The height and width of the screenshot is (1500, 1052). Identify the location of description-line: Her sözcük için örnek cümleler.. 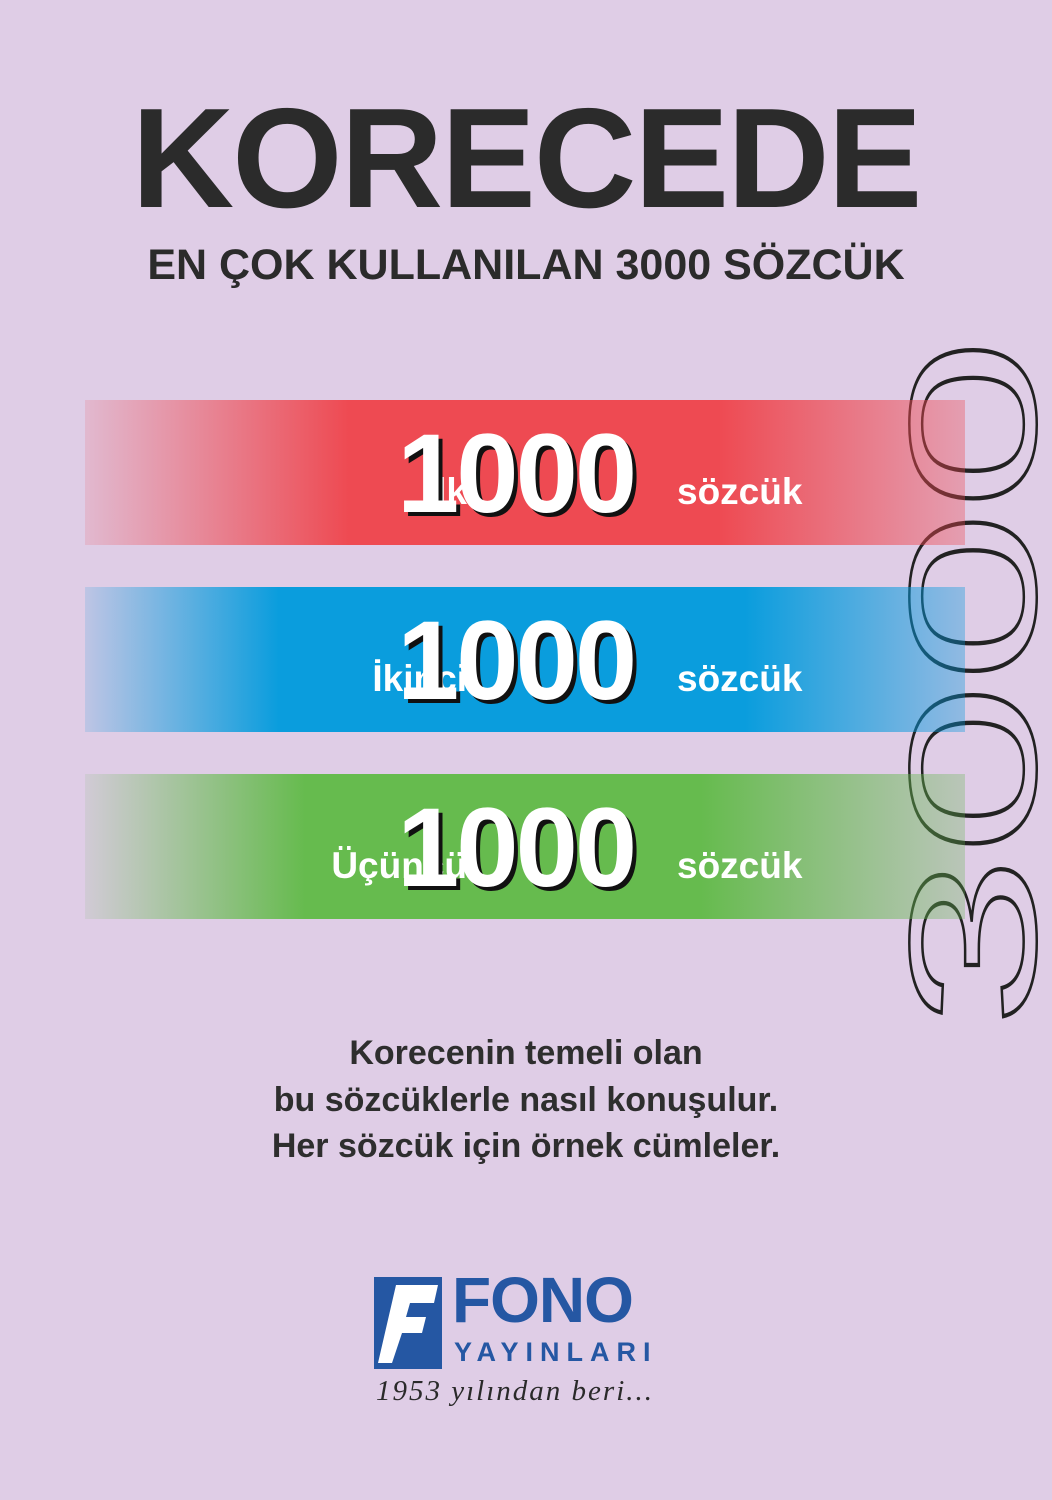
(526, 1146).